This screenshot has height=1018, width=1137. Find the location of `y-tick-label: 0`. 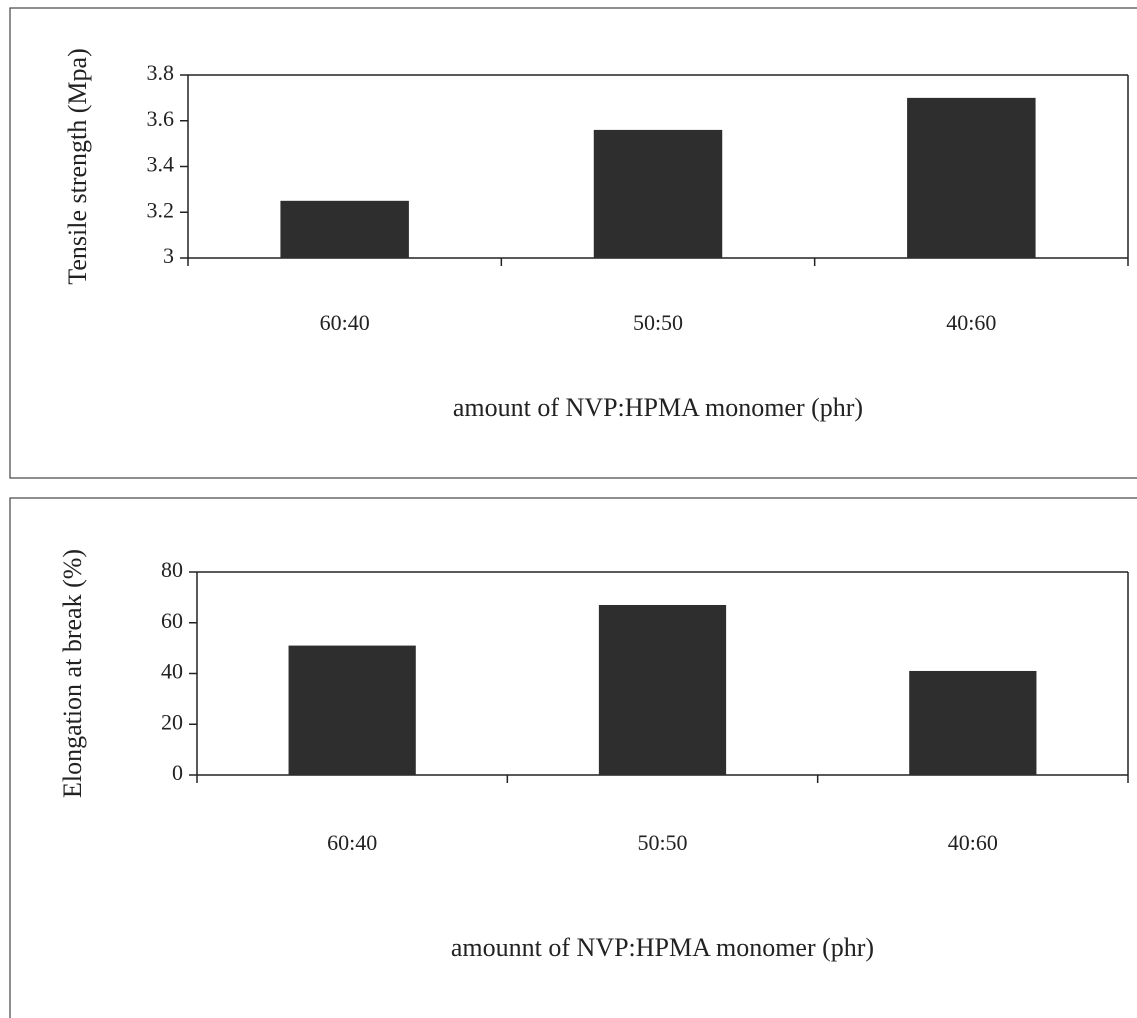

y-tick-label: 0 is located at coordinates (177, 772).